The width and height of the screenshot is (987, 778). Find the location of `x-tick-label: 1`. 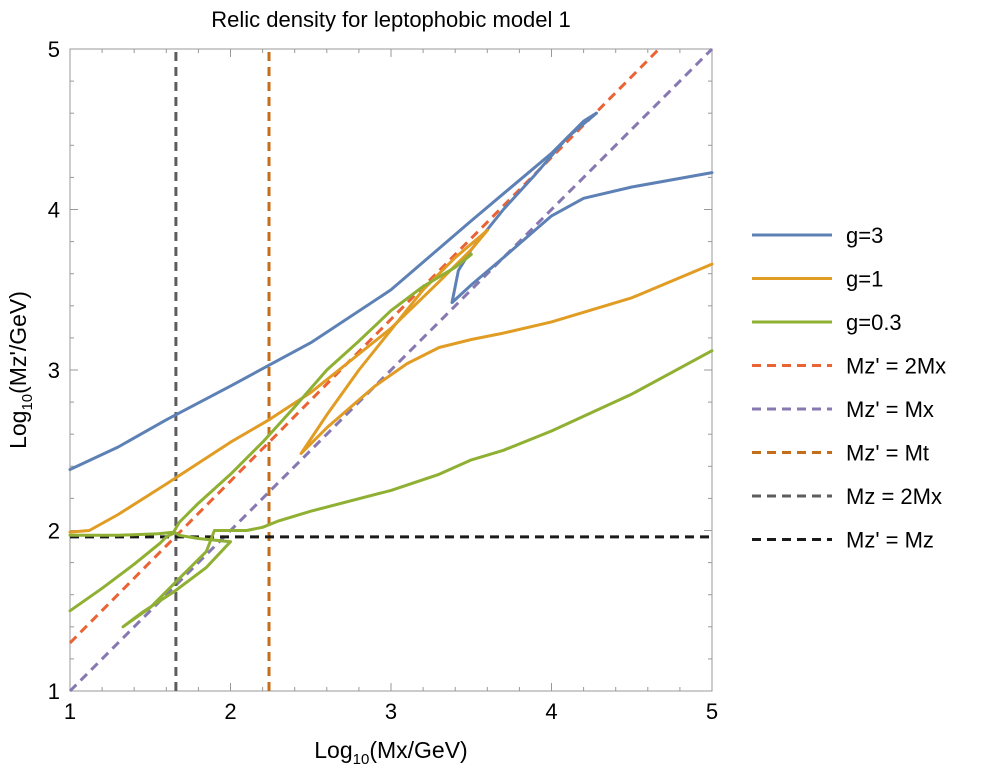

x-tick-label: 1 is located at coordinates (70, 711).